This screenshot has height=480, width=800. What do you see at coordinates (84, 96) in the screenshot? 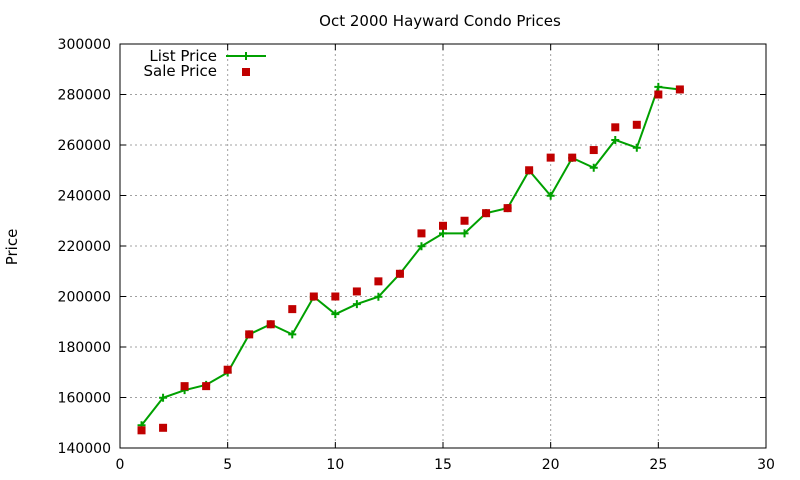
I see `y-tick-label: 280000` at bounding box center [84, 96].